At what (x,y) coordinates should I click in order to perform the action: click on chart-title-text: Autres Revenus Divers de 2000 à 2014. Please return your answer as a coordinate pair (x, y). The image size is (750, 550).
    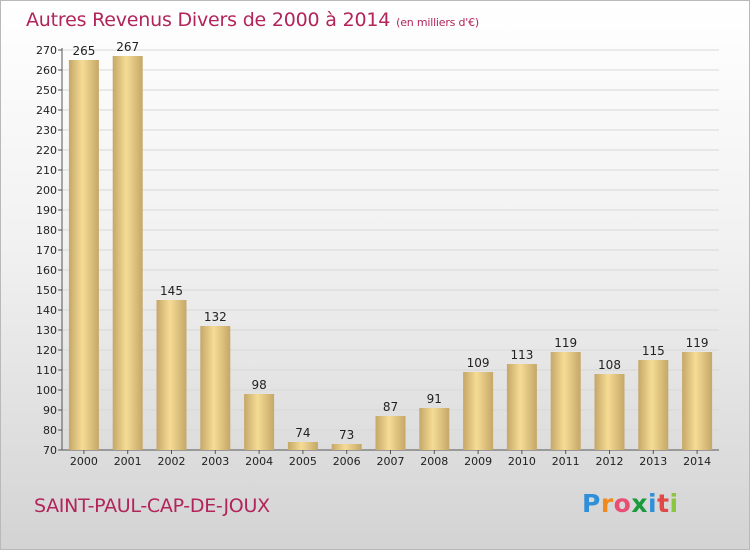
    Looking at the image, I should click on (208, 20).